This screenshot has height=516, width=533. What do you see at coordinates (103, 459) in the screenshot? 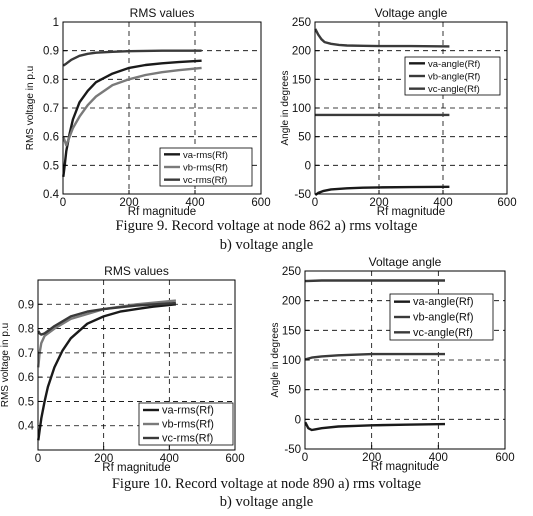
I see `fig10a-xtick-label: 200` at bounding box center [103, 459].